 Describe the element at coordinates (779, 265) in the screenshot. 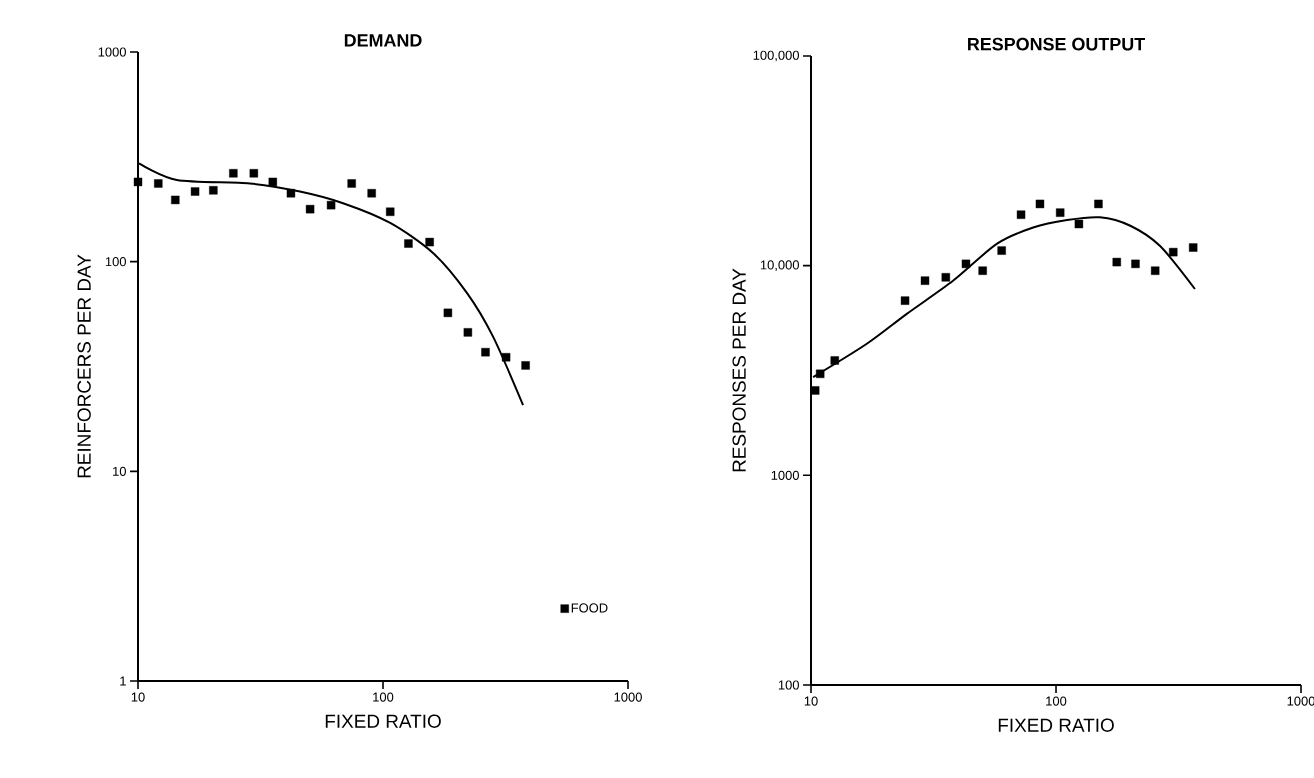

I see `y-tick-label: 10,000` at that location.